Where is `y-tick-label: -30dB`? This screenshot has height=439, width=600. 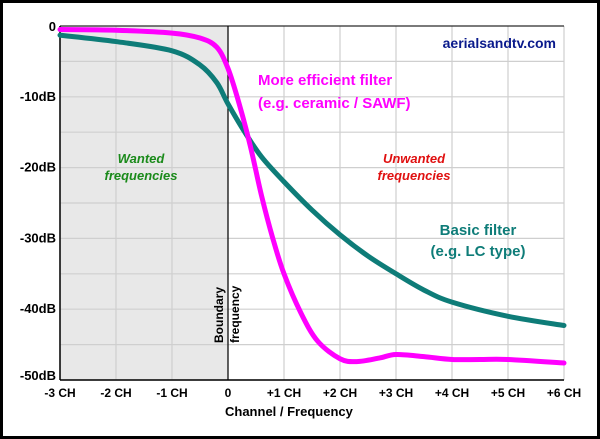 y-tick-label: -30dB is located at coordinates (38, 237).